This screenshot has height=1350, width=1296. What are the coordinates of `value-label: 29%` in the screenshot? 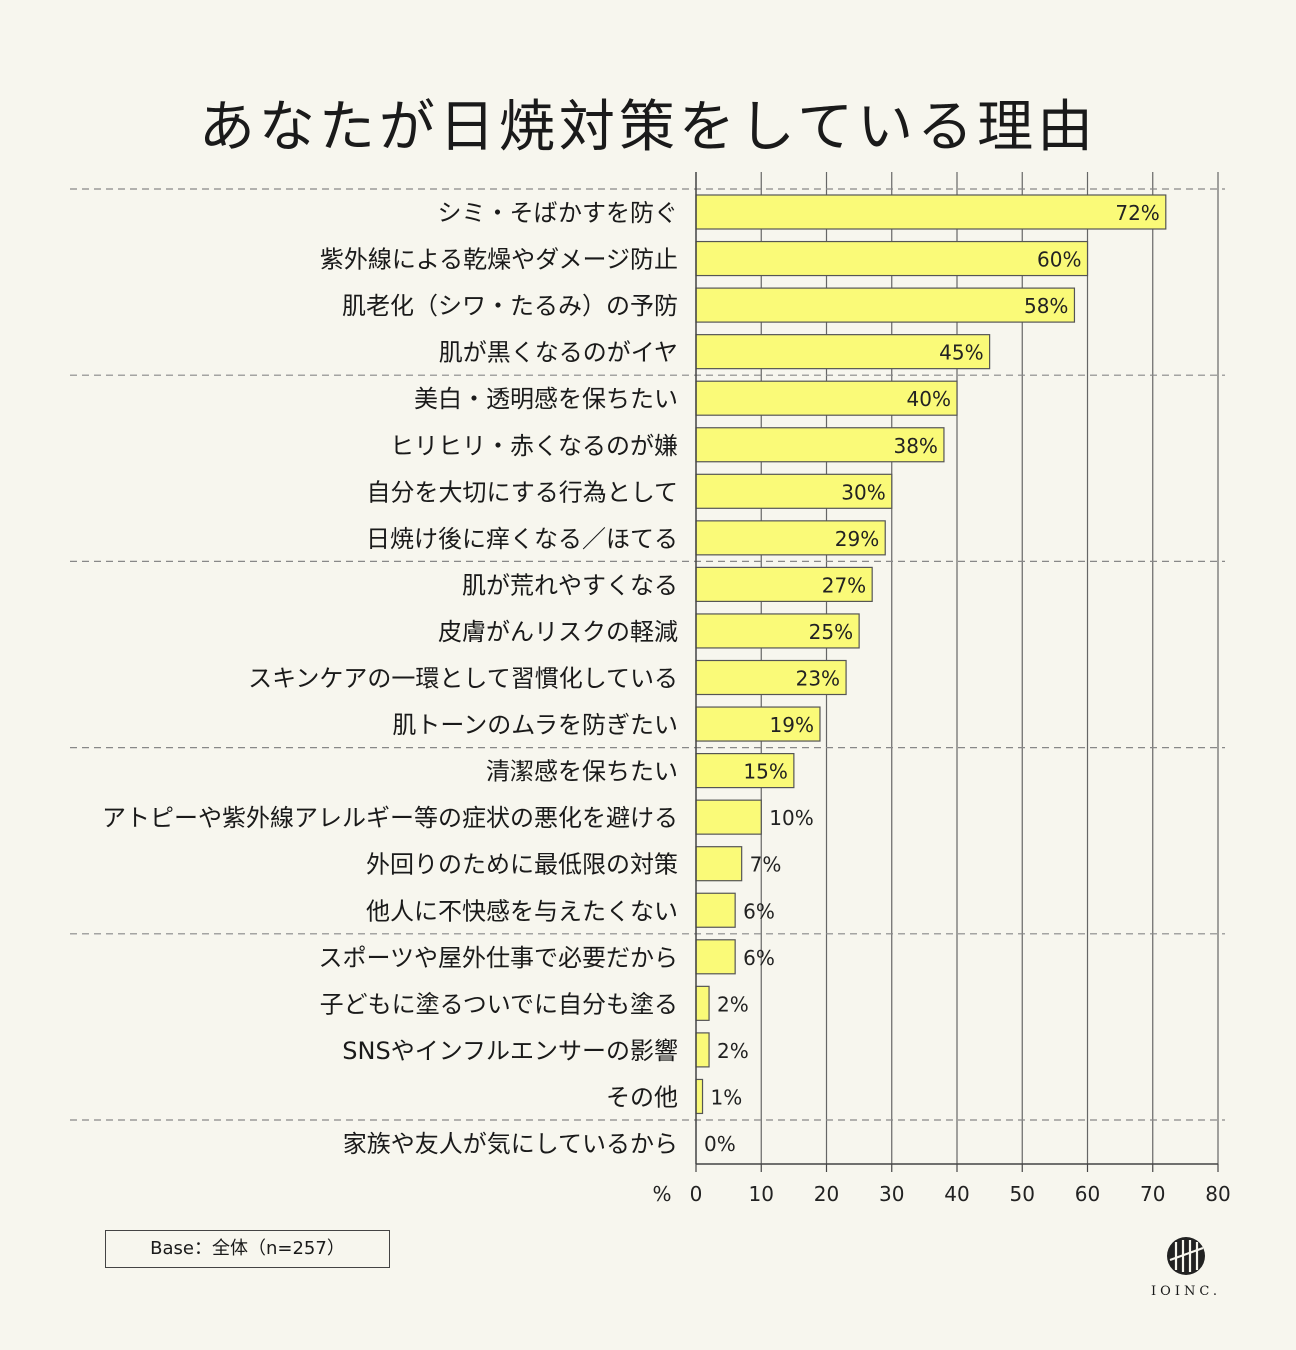 It's located at (857, 539).